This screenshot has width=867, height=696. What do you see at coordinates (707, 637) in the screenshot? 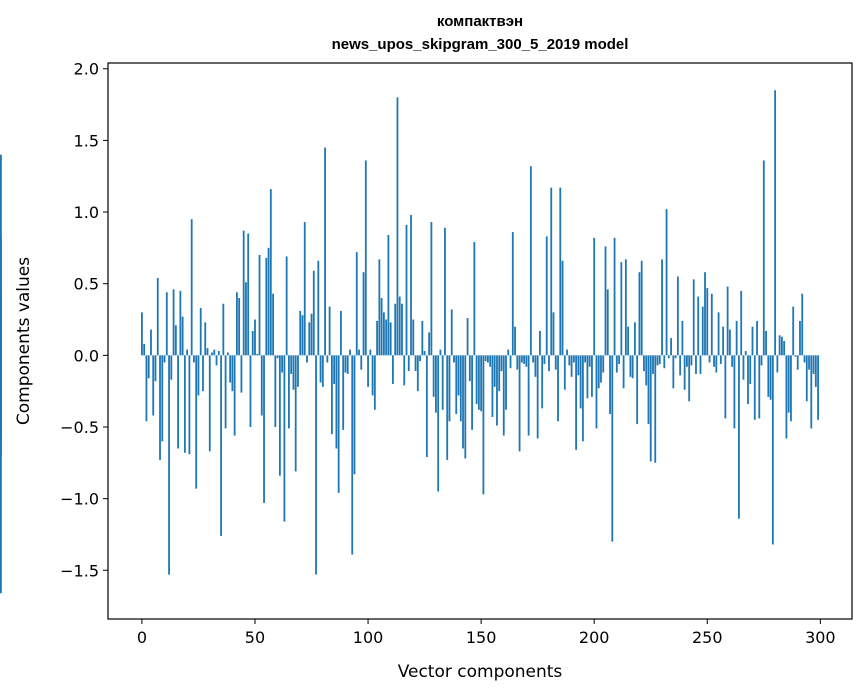
I see `x-tick-label: 250` at bounding box center [707, 637].